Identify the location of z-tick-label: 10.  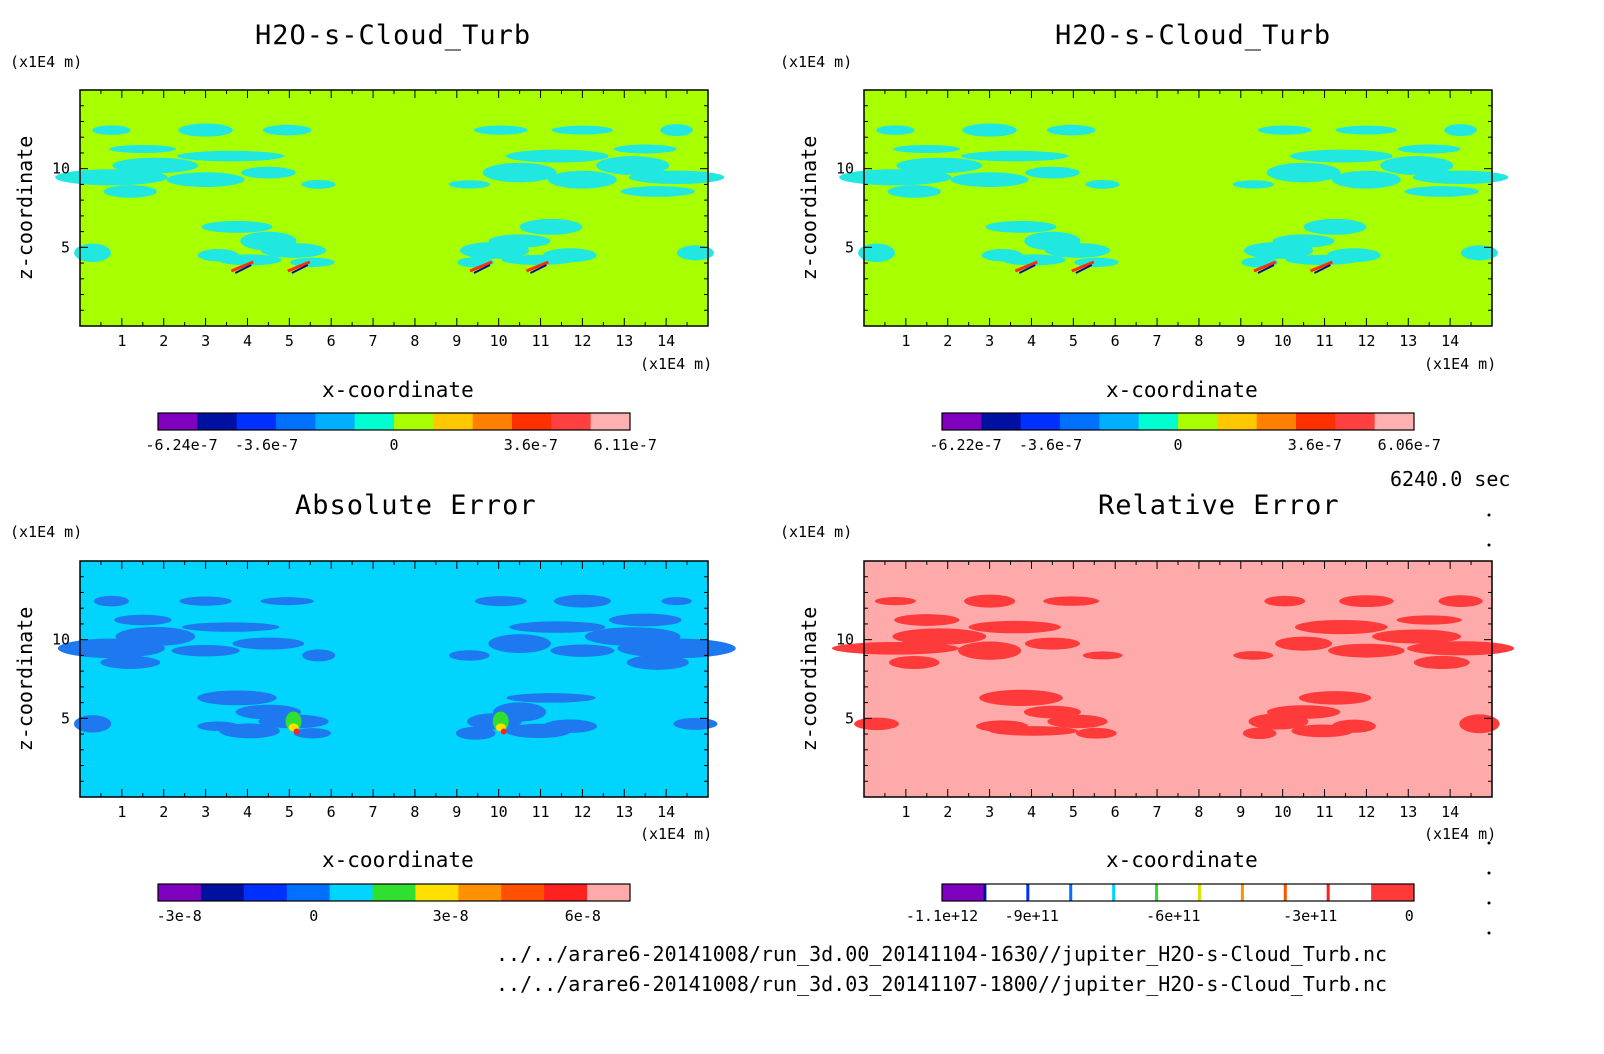
(845, 169).